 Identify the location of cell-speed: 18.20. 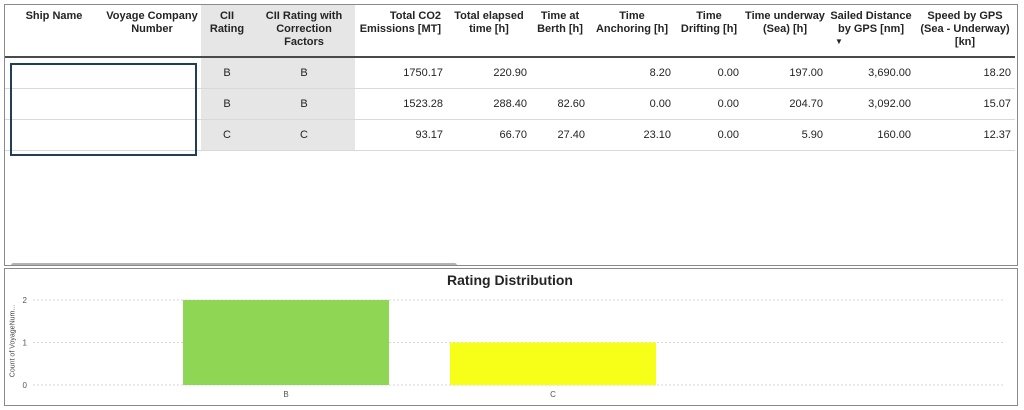
(965, 73).